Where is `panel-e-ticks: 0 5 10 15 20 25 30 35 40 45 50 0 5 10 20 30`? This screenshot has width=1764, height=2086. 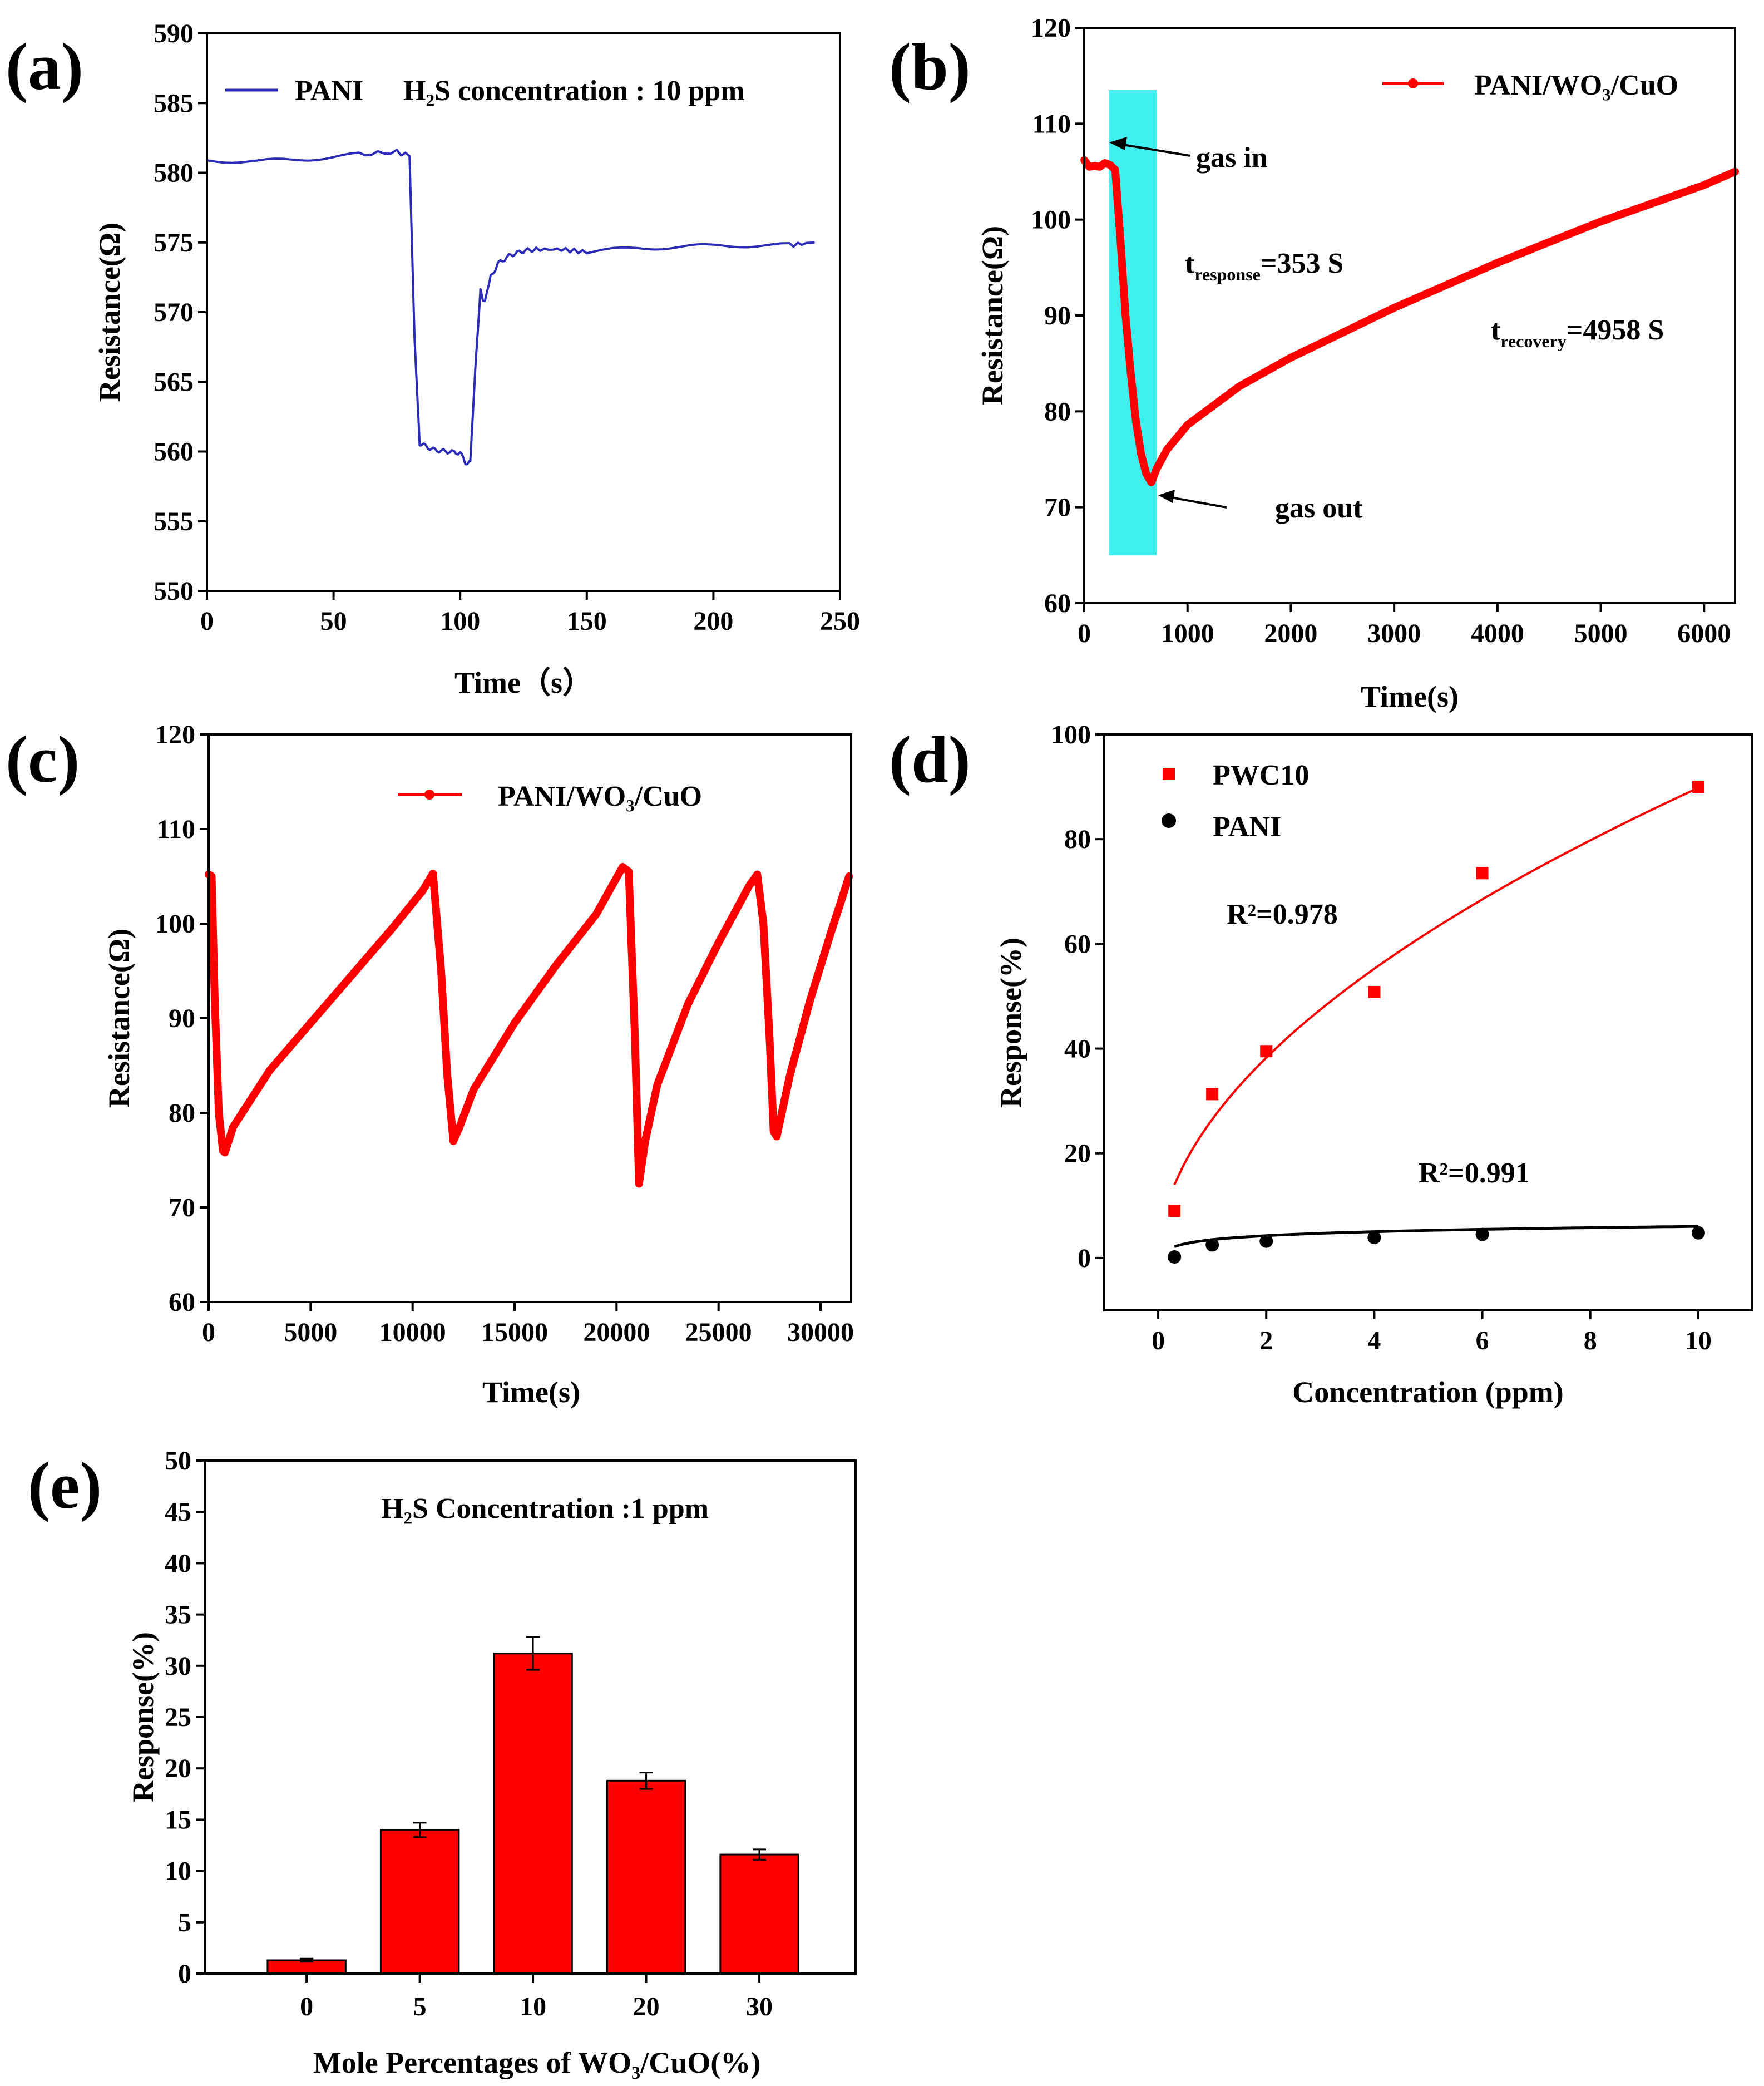
panel-e-ticks: 0 5 10 15 20 25 30 35 40 45 50 0 5 10 20 30 is located at coordinates (469, 1733).